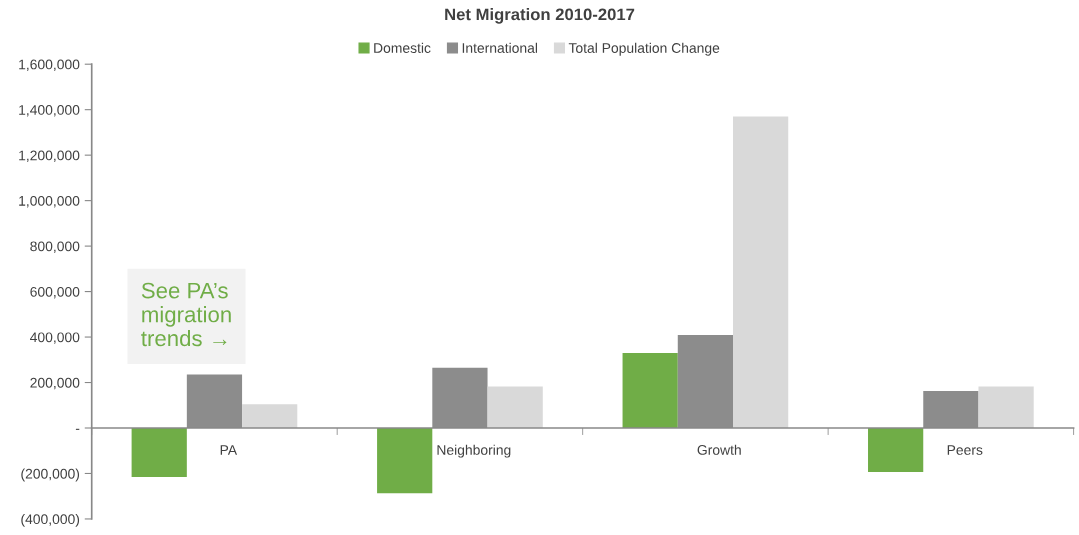 The width and height of the screenshot is (1079, 535). What do you see at coordinates (50, 475) in the screenshot?
I see `y-tick-label: (200,000)` at bounding box center [50, 475].